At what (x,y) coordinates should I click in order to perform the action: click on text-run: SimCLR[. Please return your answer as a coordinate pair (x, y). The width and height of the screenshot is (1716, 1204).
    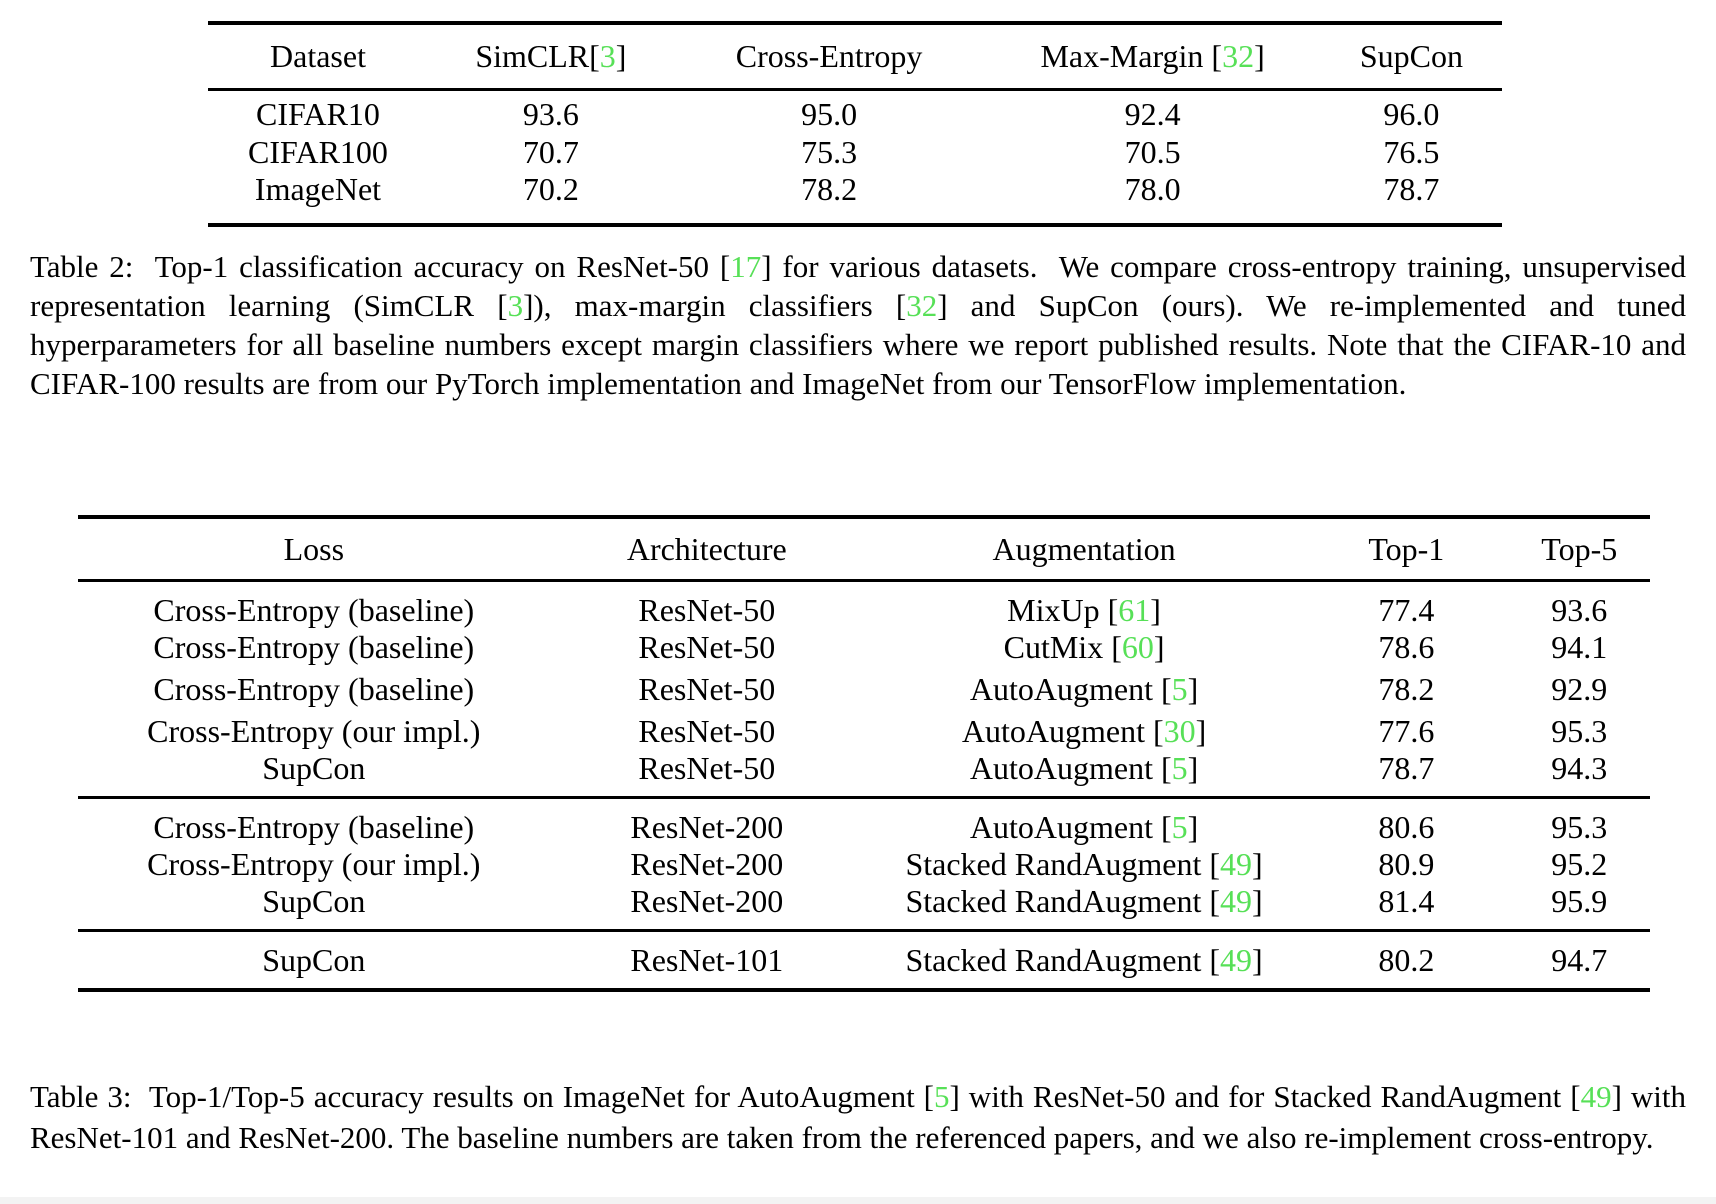
    Looking at the image, I should click on (537, 56).